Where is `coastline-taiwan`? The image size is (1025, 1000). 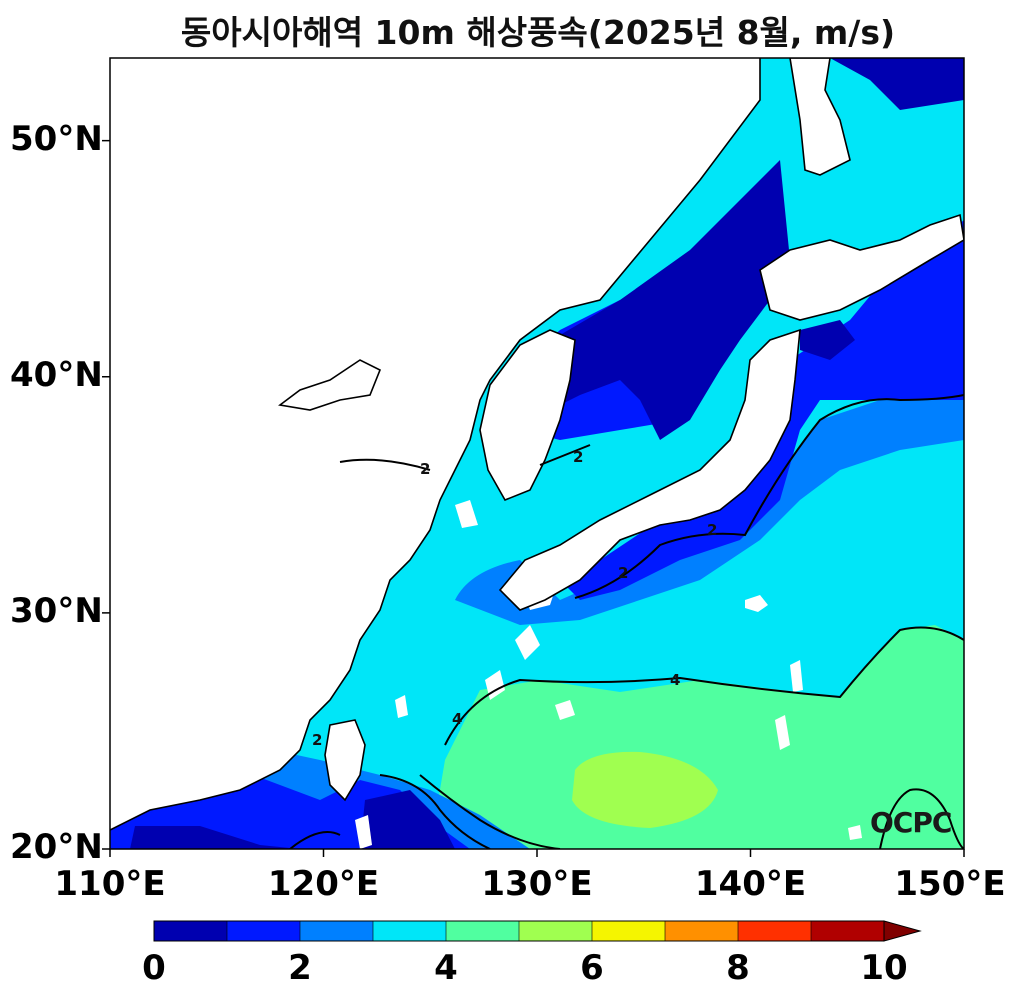
coastline-taiwan is located at coordinates (345, 760).